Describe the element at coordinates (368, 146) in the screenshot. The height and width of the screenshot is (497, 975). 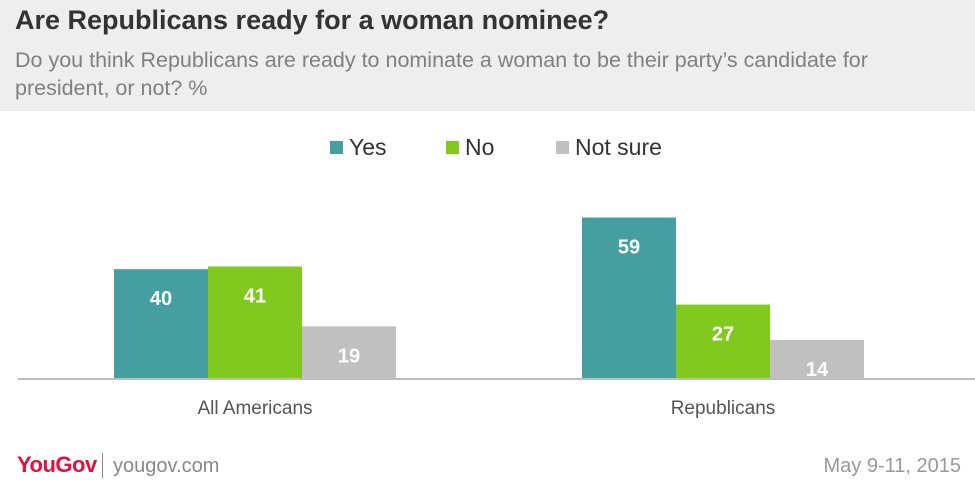
I see `legend-label-yes: Yes` at that location.